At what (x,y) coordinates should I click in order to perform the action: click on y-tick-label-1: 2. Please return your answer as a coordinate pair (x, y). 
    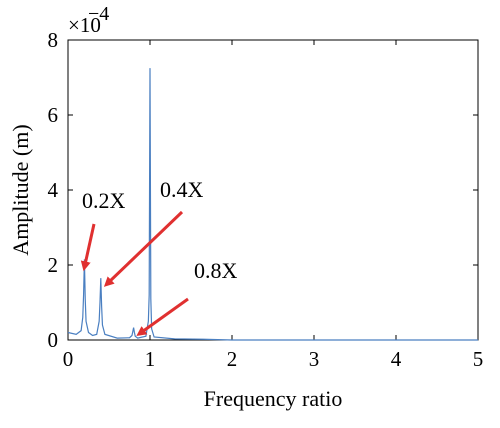
    Looking at the image, I should click on (53, 265).